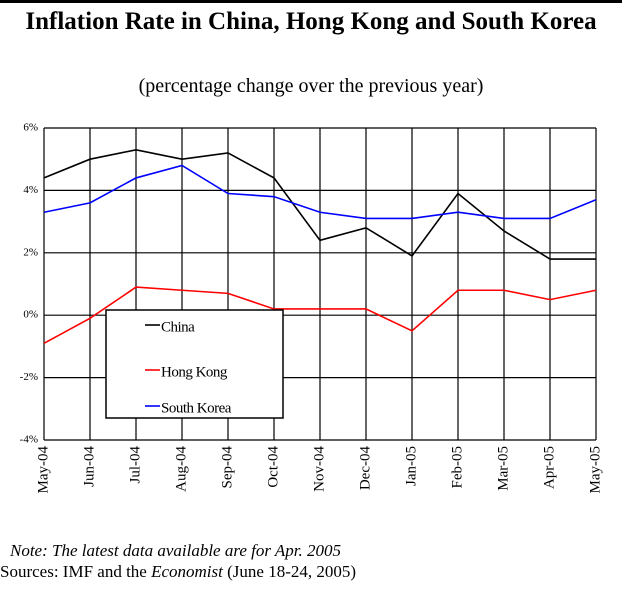  I want to click on legend-label: Hong Kong, so click(194, 372).